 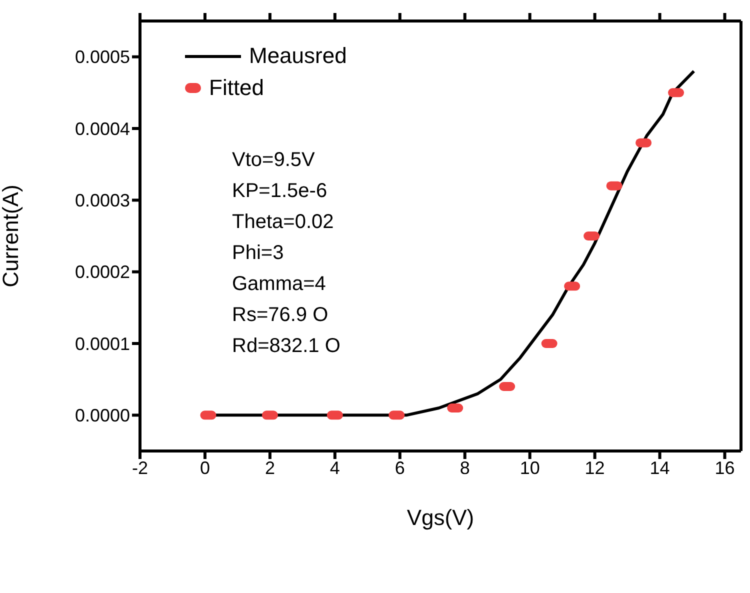 What do you see at coordinates (102, 128) in the screenshot?
I see `y-tick-label: 0.0004` at bounding box center [102, 128].